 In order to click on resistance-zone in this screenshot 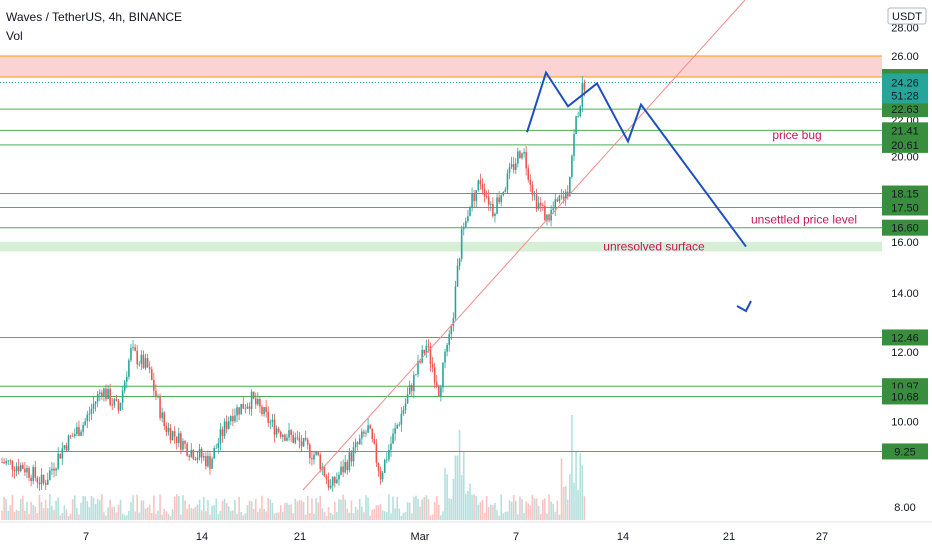, I will do `click(441, 67)`.